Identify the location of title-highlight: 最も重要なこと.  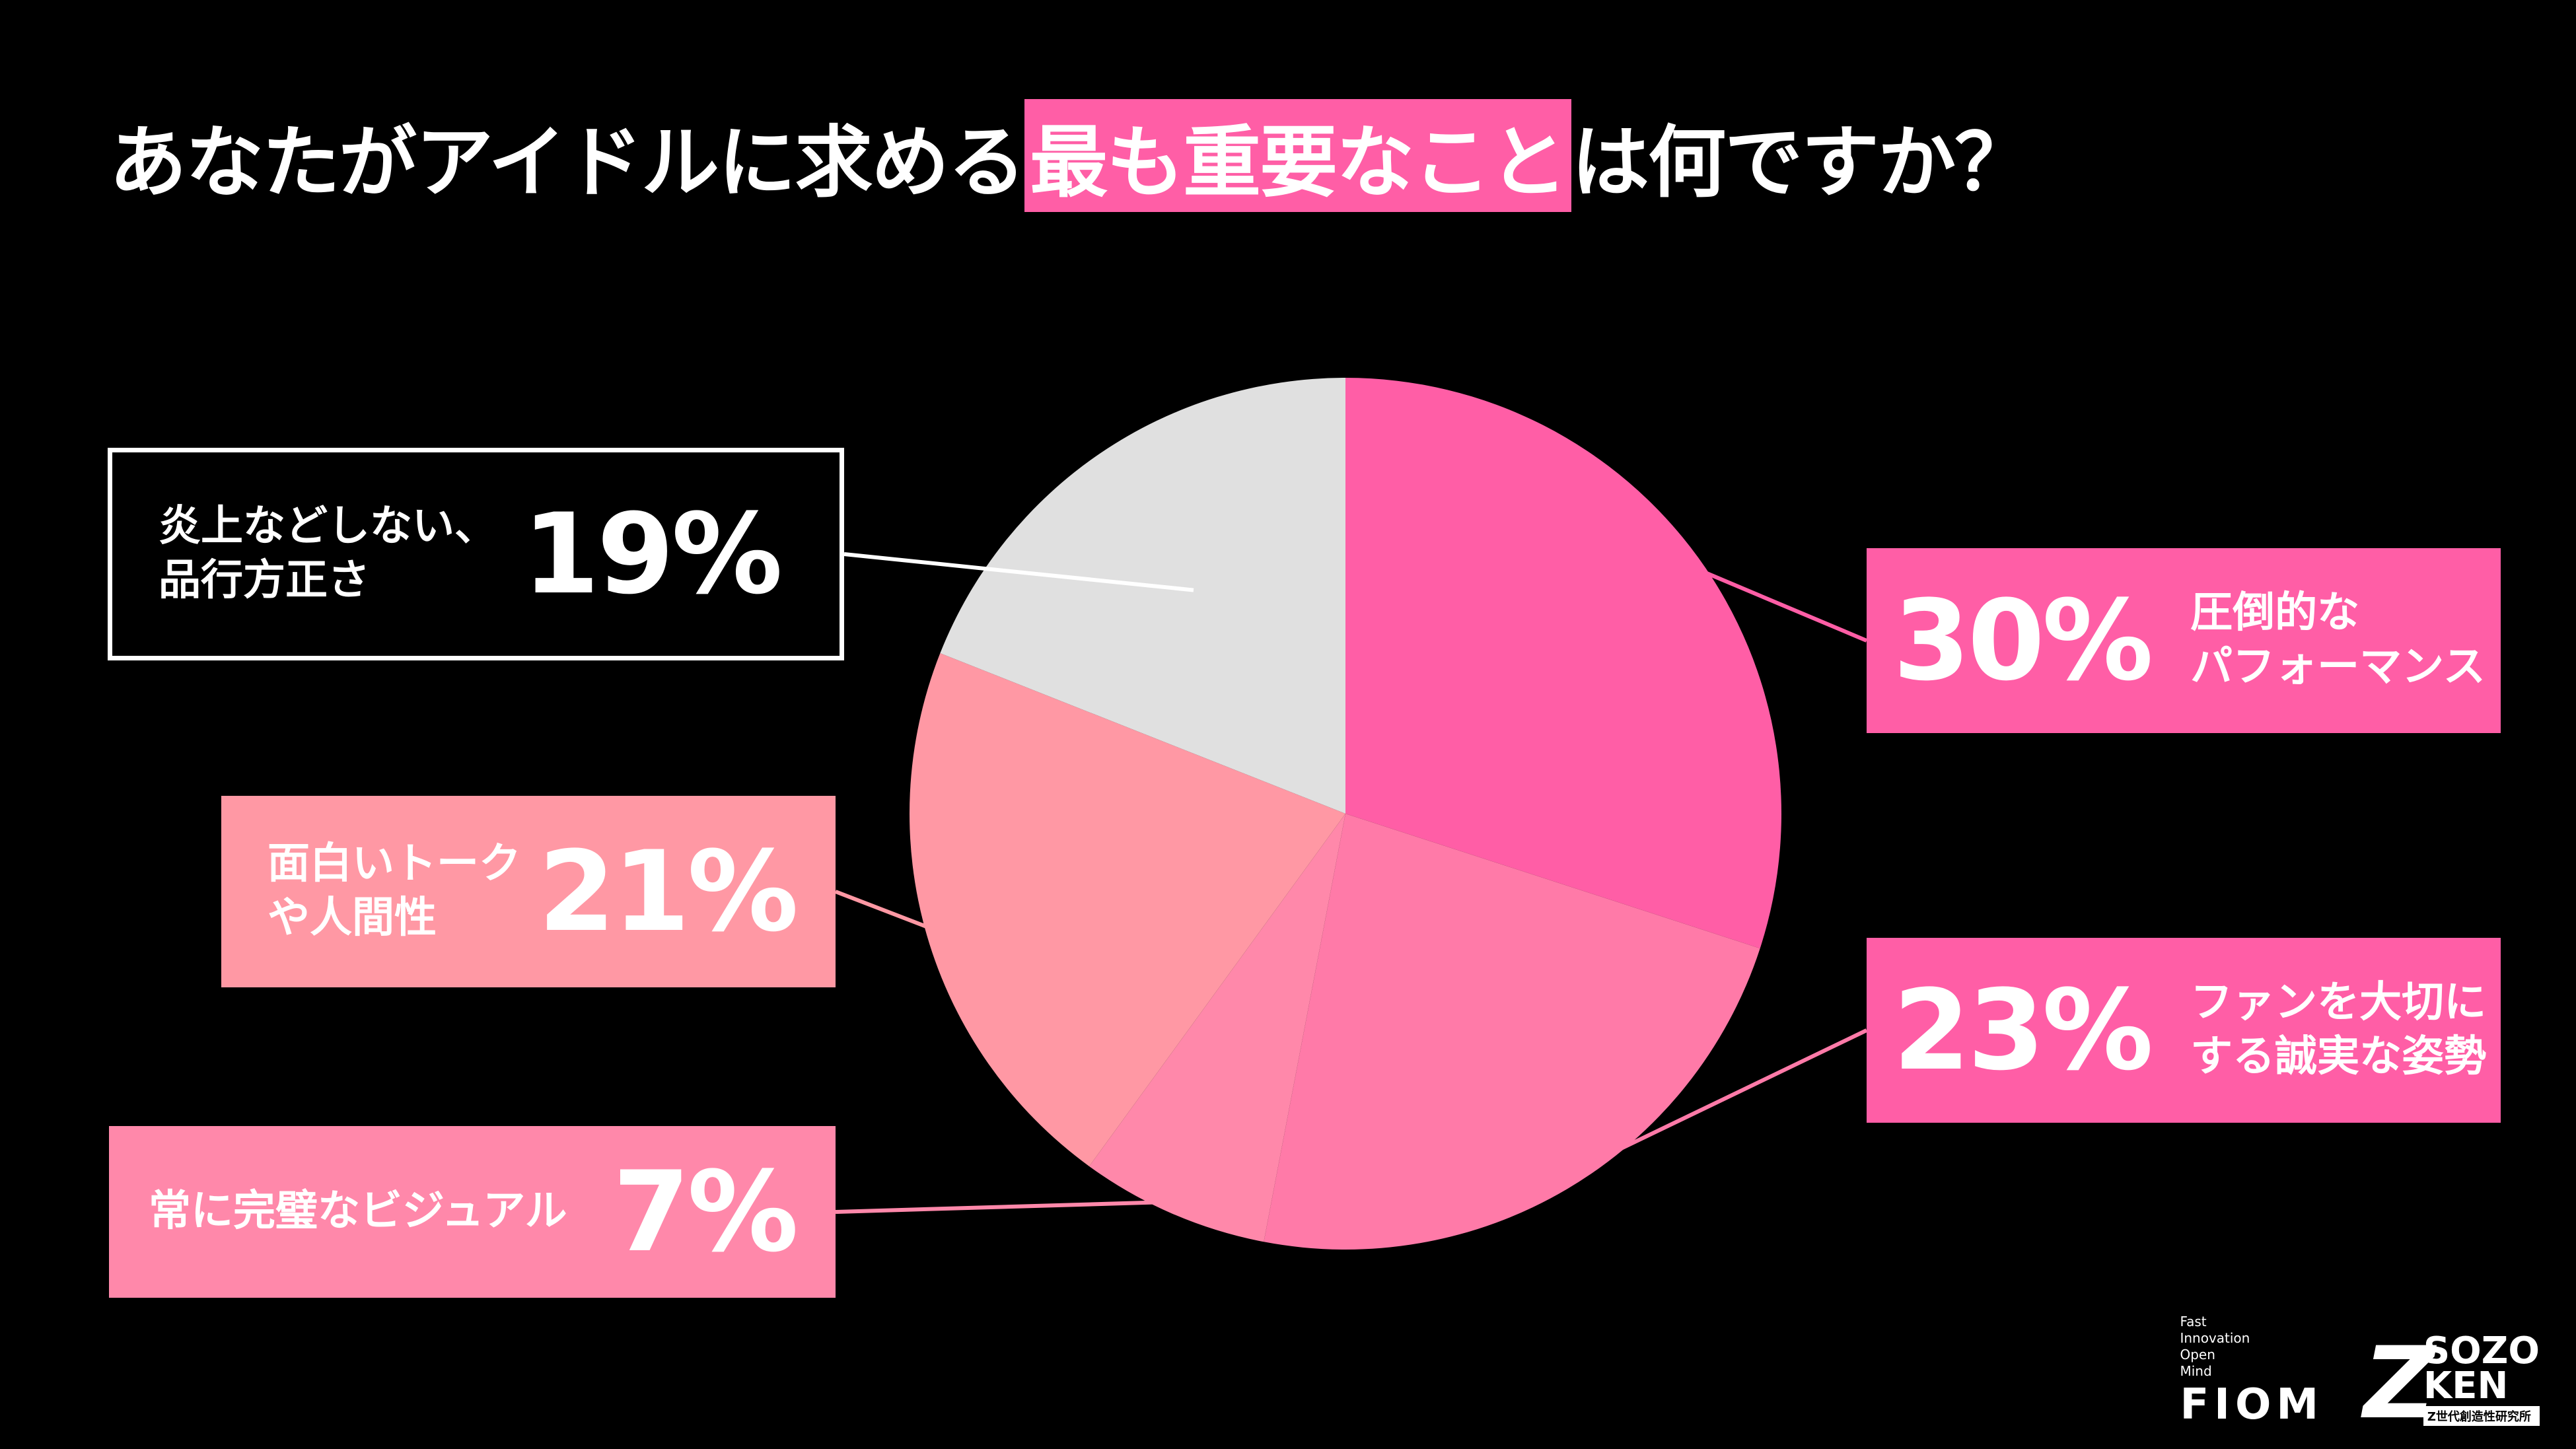
(1298, 155).